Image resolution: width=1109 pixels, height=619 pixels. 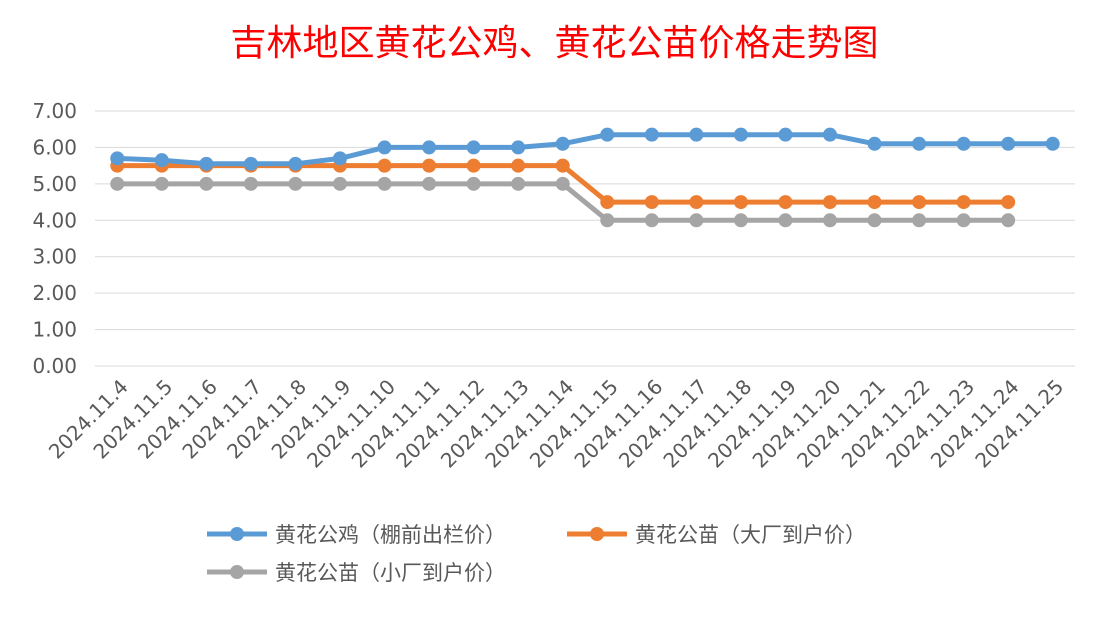 What do you see at coordinates (390, 573) in the screenshot?
I see `legend-label-2: 黄花公苗（小厂到户价）` at bounding box center [390, 573].